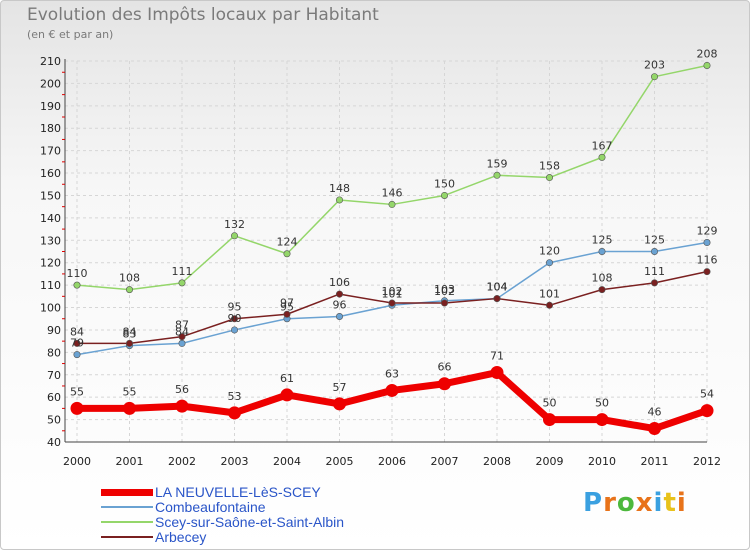  What do you see at coordinates (77, 273) in the screenshot?
I see `data-label: 110` at bounding box center [77, 273].